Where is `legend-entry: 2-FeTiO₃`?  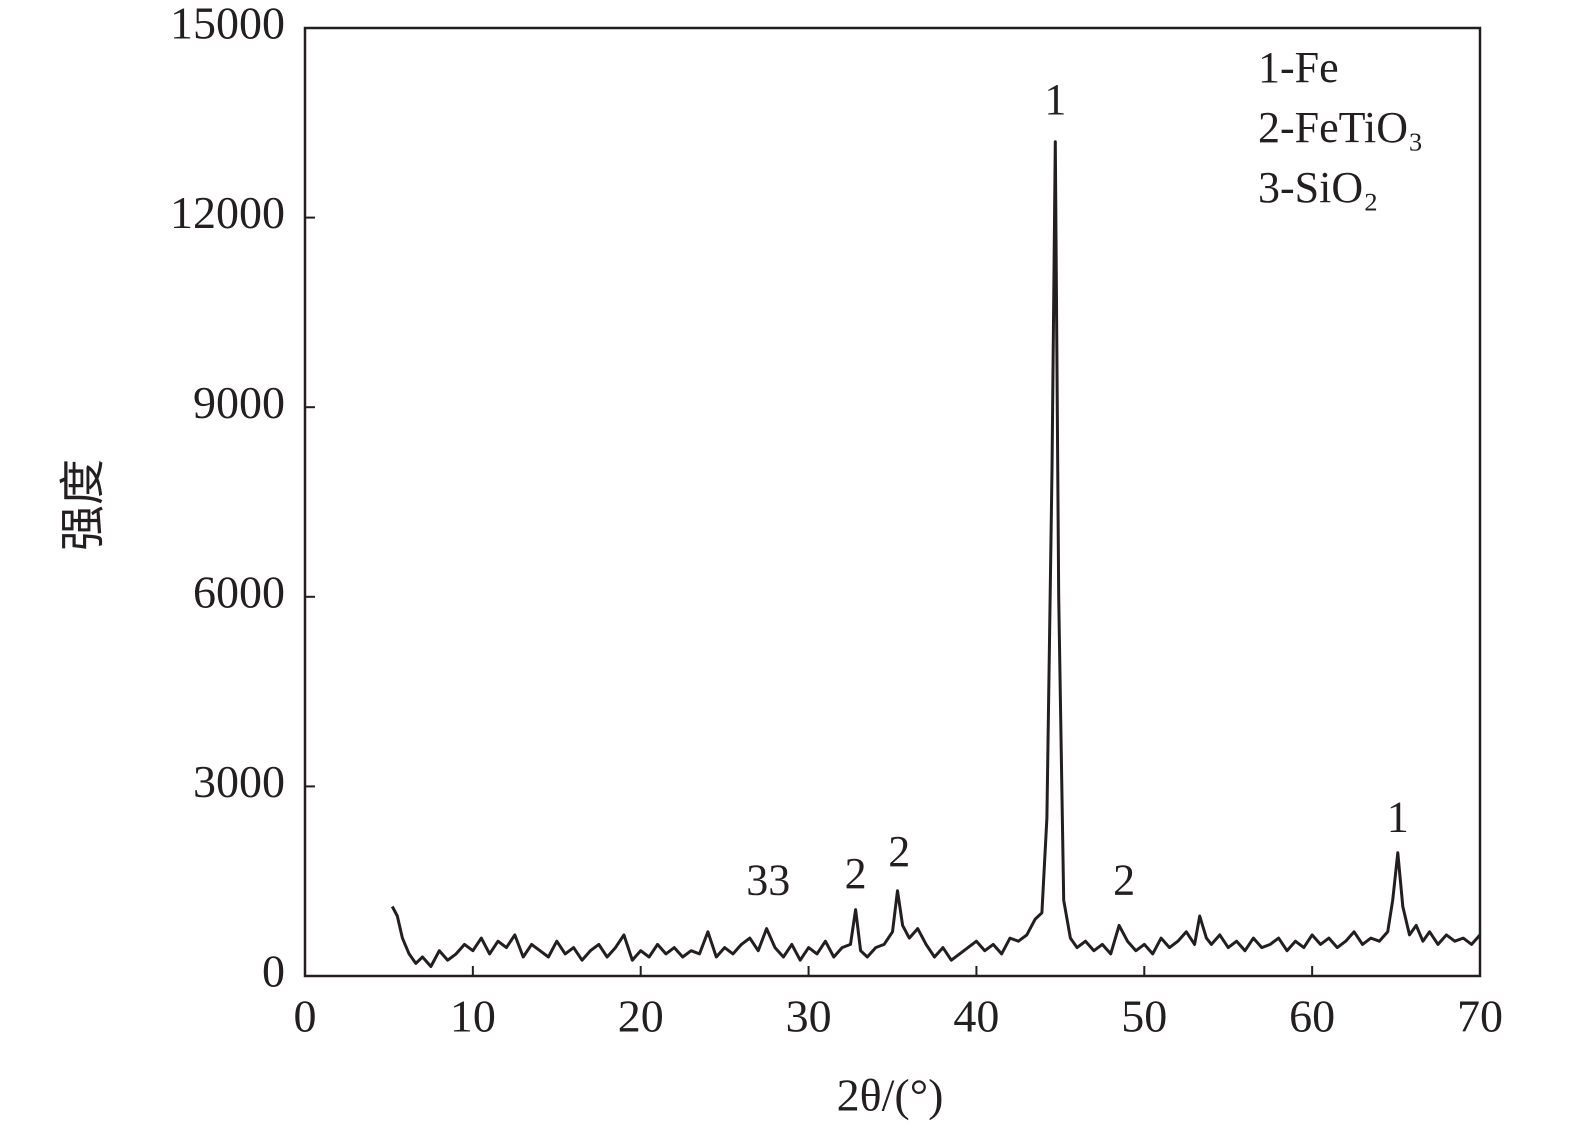 legend-entry: 2-FeTiO₃ is located at coordinates (1340, 127).